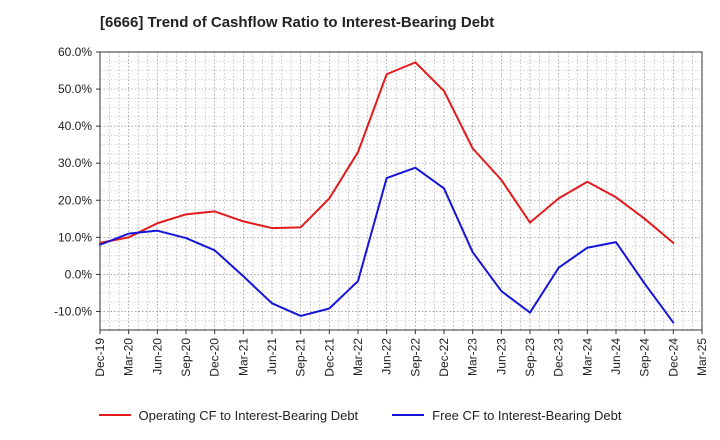  Describe the element at coordinates (75, 200) in the screenshot. I see `y-tick-label: 20.0%` at that location.